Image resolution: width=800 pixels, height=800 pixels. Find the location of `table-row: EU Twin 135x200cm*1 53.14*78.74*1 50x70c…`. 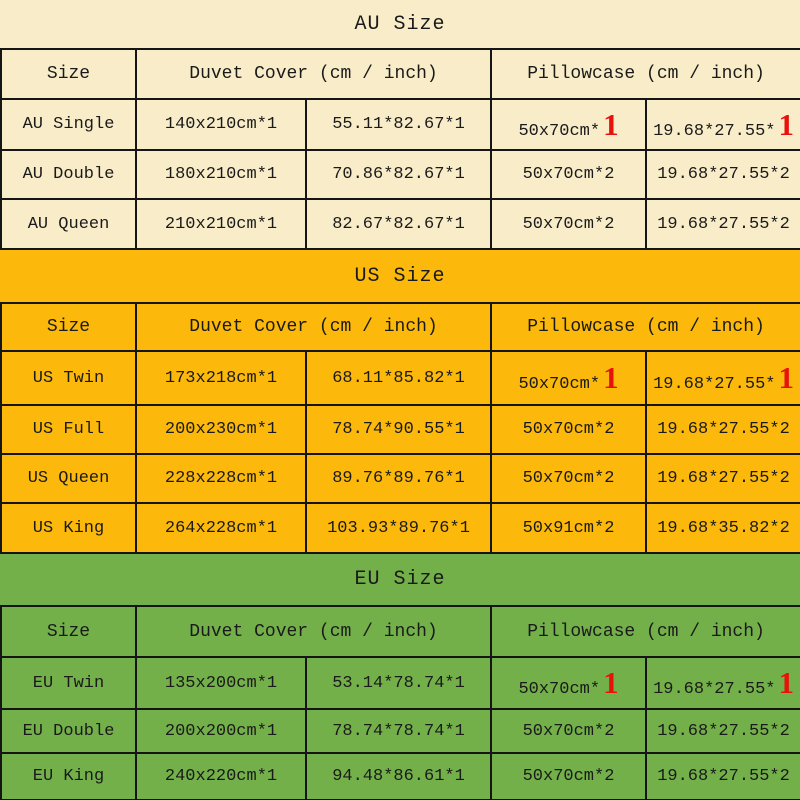

table-row: EU Twin 135x200cm*1 53.14*78.74*1 50x70c… is located at coordinates (400, 683).